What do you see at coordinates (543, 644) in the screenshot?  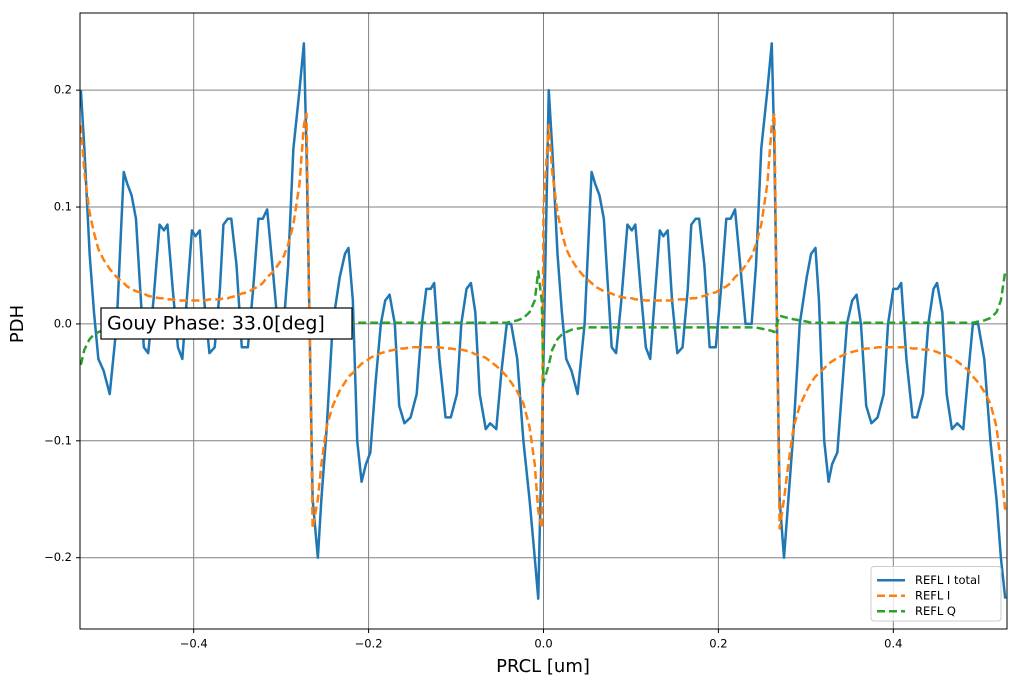 I see `x-tick-label: 0.0` at bounding box center [543, 644].